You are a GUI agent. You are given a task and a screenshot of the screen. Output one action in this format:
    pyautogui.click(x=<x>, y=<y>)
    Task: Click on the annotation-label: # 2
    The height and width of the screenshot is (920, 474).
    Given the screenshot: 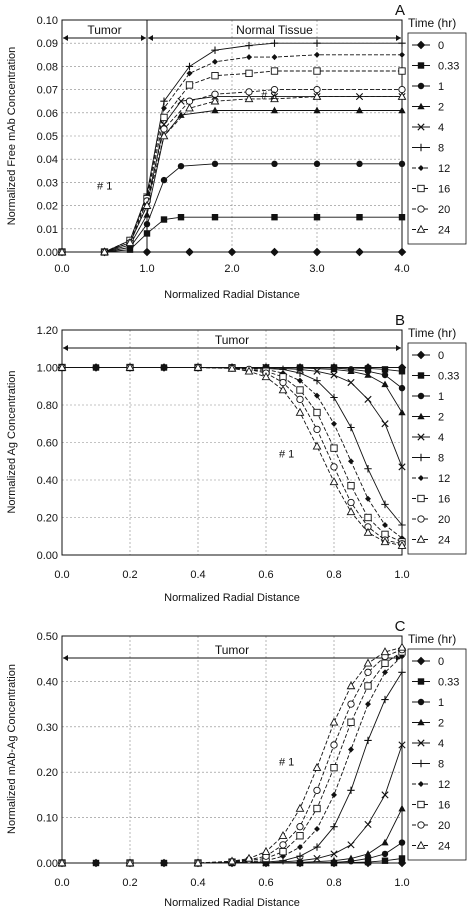 What is the action you would take?
    pyautogui.click(x=268, y=96)
    